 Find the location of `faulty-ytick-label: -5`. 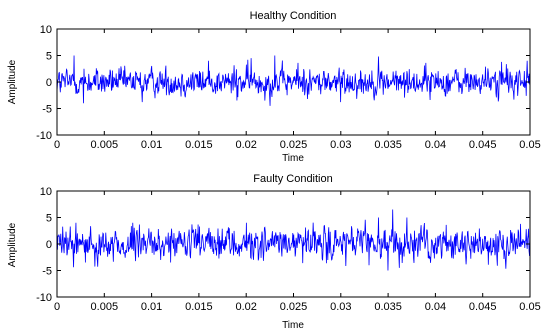

faulty-ytick-label: -5 is located at coordinates (47, 272).